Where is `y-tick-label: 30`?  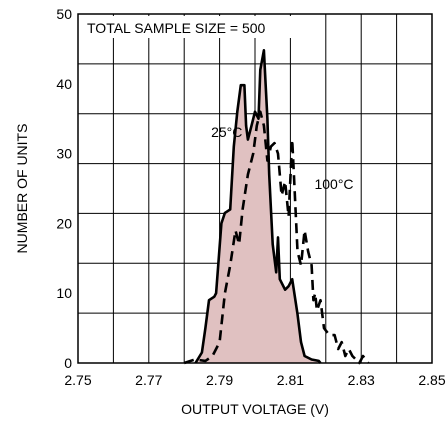 y-tick-label: 30 is located at coordinates (64, 154).